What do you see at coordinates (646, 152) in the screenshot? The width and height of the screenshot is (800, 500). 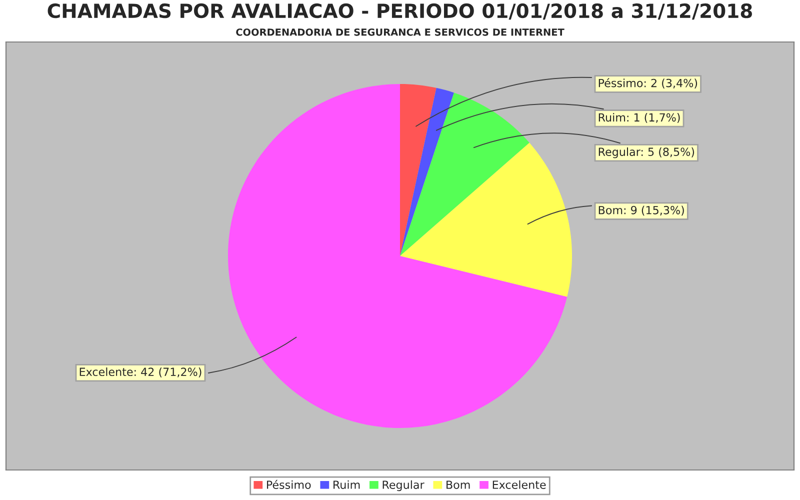 I see `data-label: Regular: 5 (8,5%)` at bounding box center [646, 152].